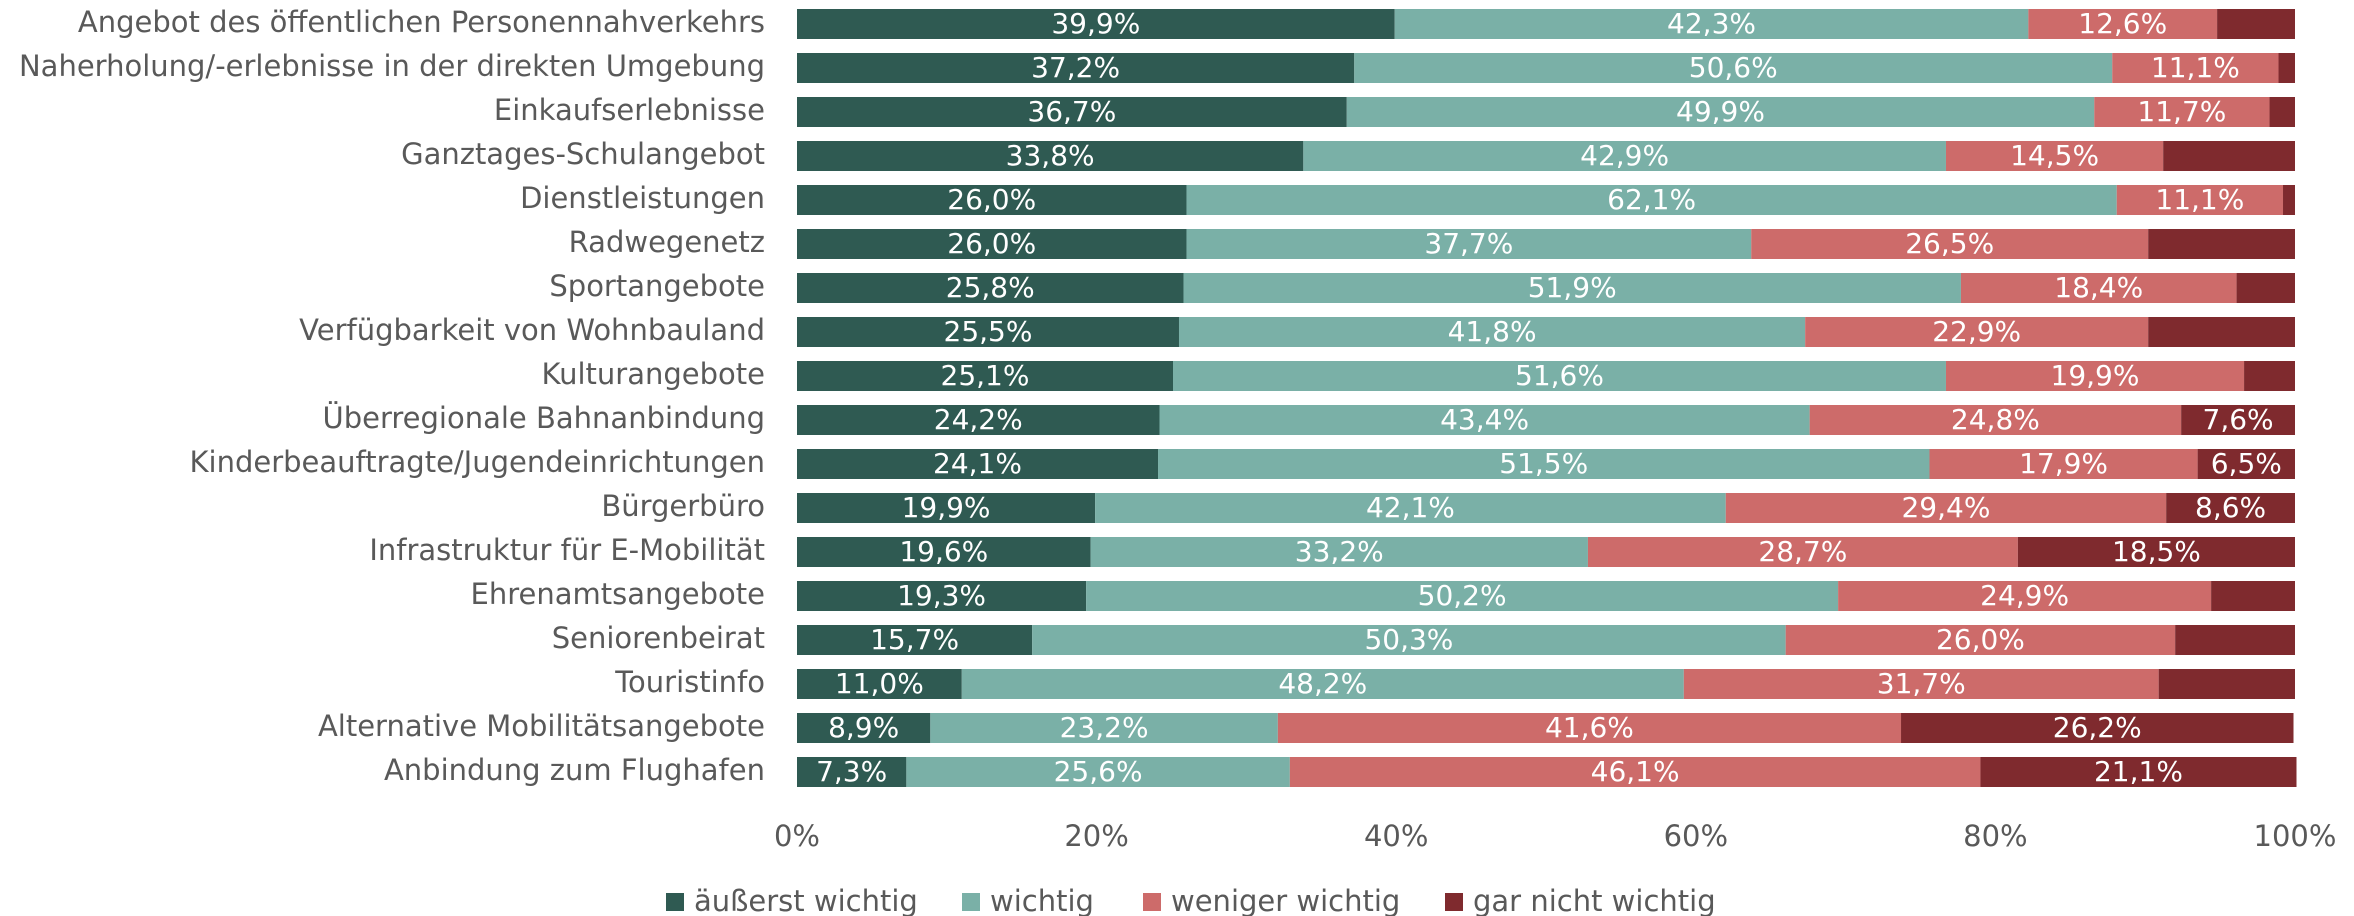 The image size is (2354, 916). I want to click on value-label: 19,3%, so click(941, 595).